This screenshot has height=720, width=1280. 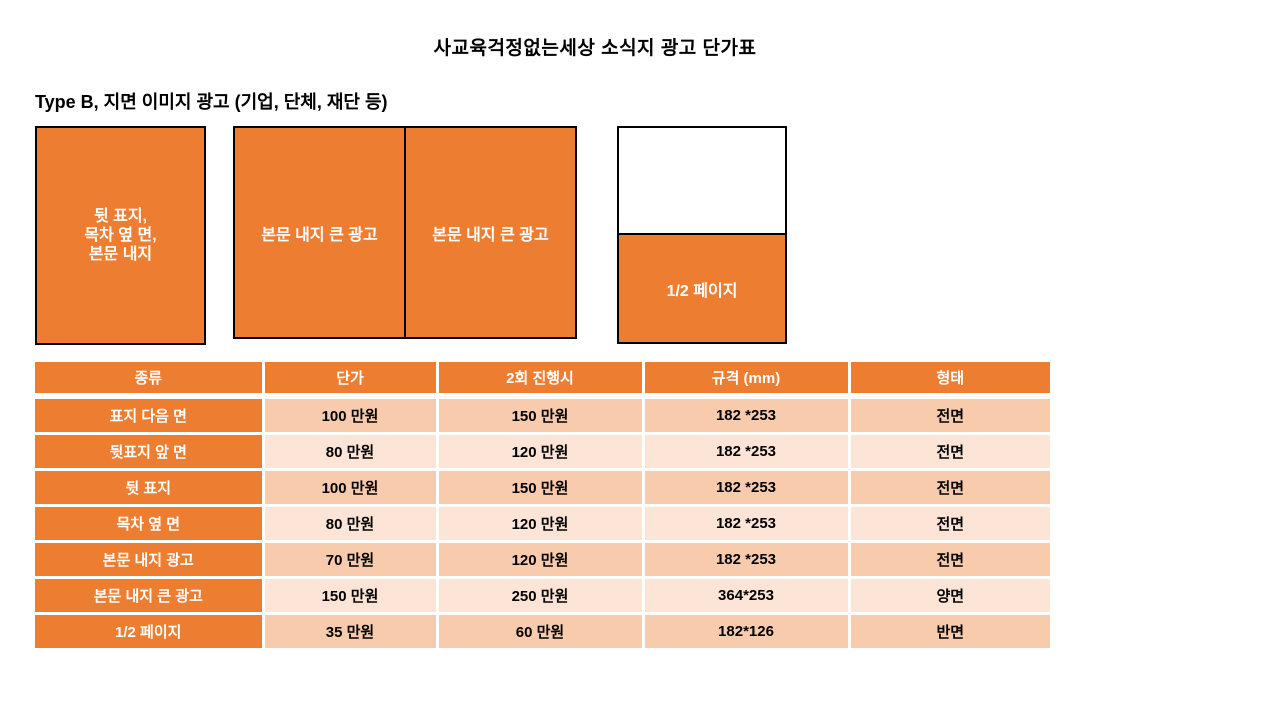 I want to click on page-subtitle: Type B, 지면 이미지 광고 (기업, 단체, 재단 등), so click(x=211, y=102).